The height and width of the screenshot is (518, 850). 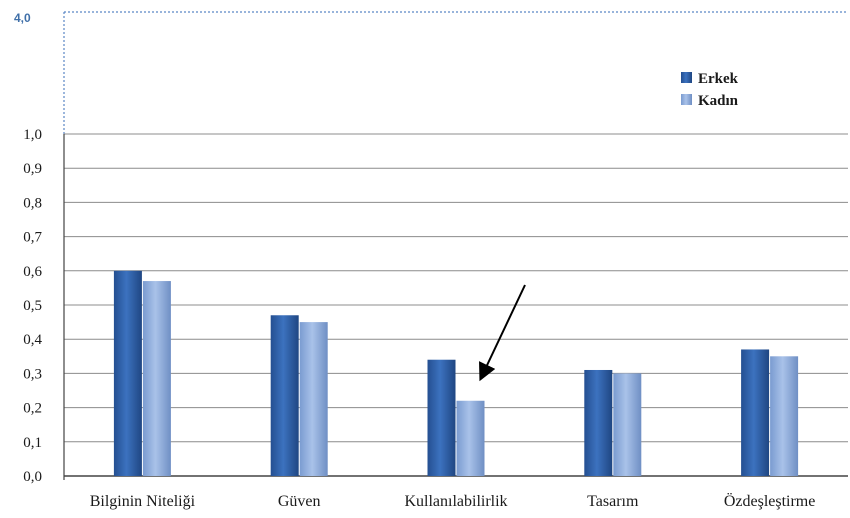 I want to click on y-axis: 0,0 0,1 0,2 0,3 0,4 0,5 0,6 0,7 0,8 0,9 1,0, so click(x=44, y=306).